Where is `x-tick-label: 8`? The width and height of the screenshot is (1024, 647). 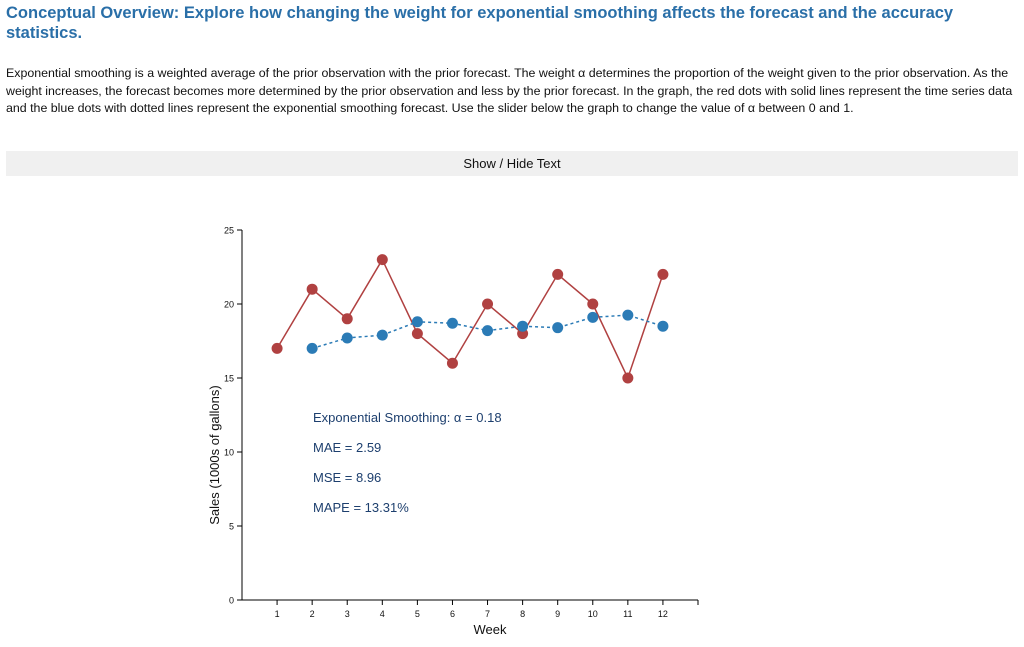
x-tick-label: 8 is located at coordinates (522, 614).